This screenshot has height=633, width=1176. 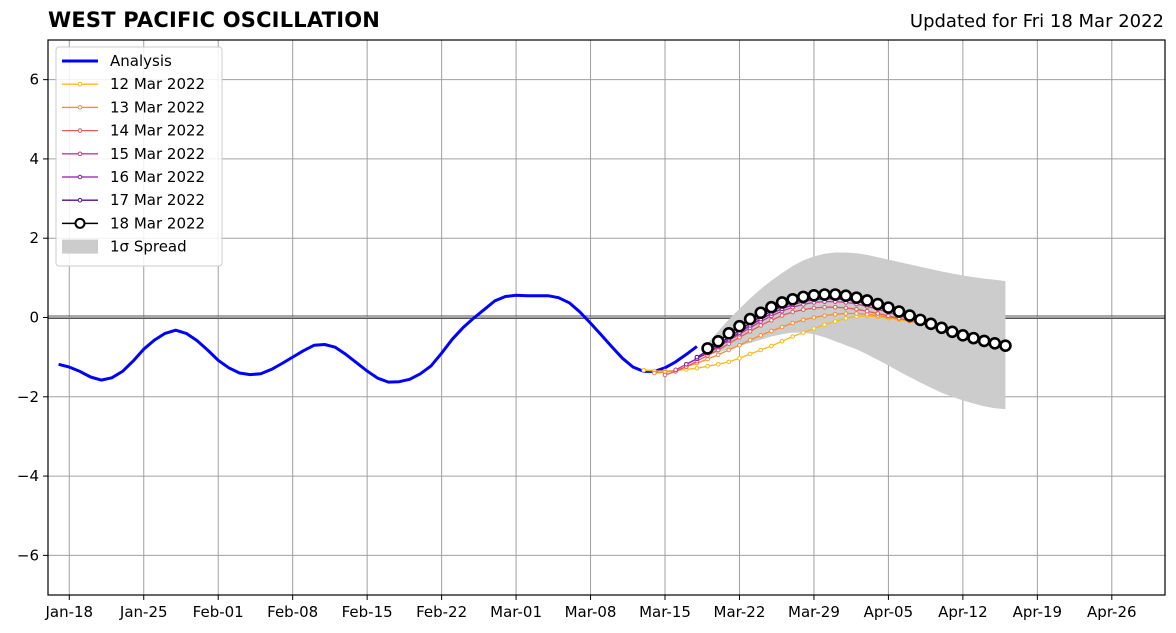 I want to click on page-title: WEST PACIFIC OSCILLATION, so click(x=214, y=20).